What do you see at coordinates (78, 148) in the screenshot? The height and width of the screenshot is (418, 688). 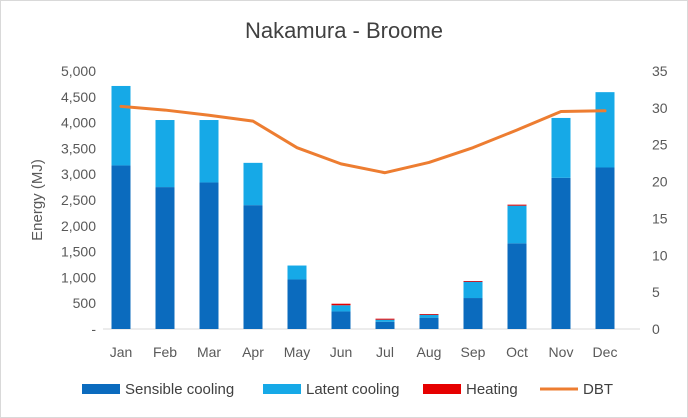 I see `y-tick-label: 3,500` at bounding box center [78, 148].